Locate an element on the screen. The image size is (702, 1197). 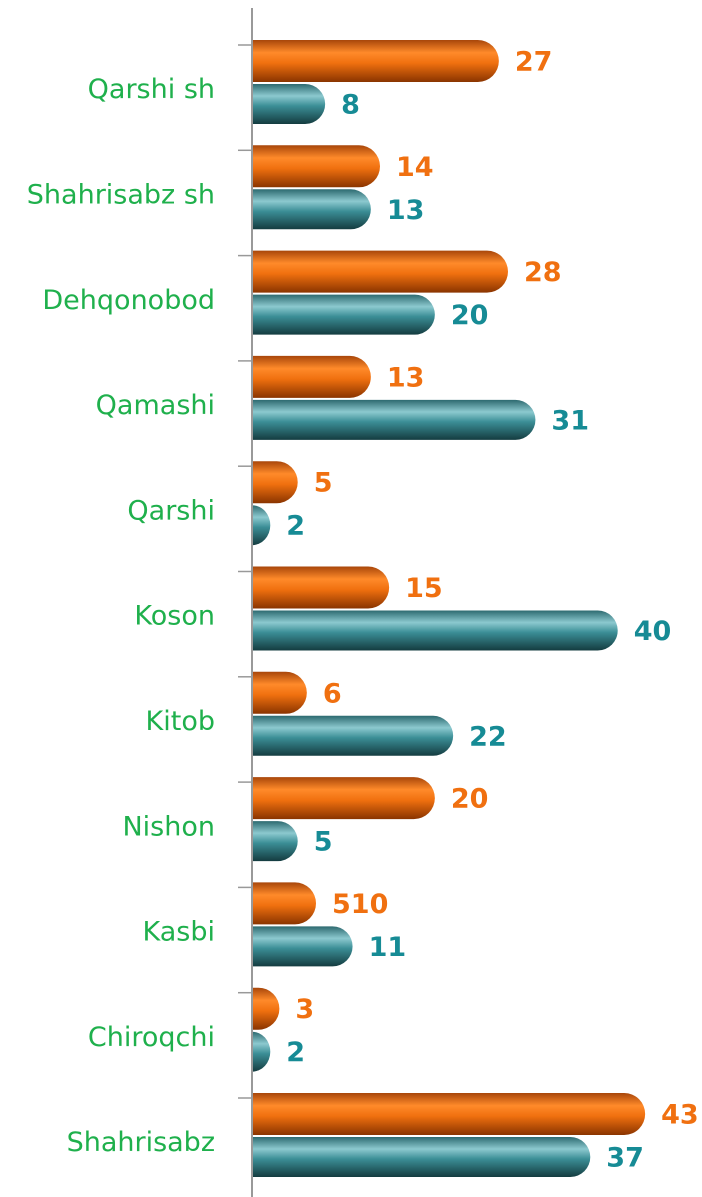
data-label: 11 is located at coordinates (388, 947).